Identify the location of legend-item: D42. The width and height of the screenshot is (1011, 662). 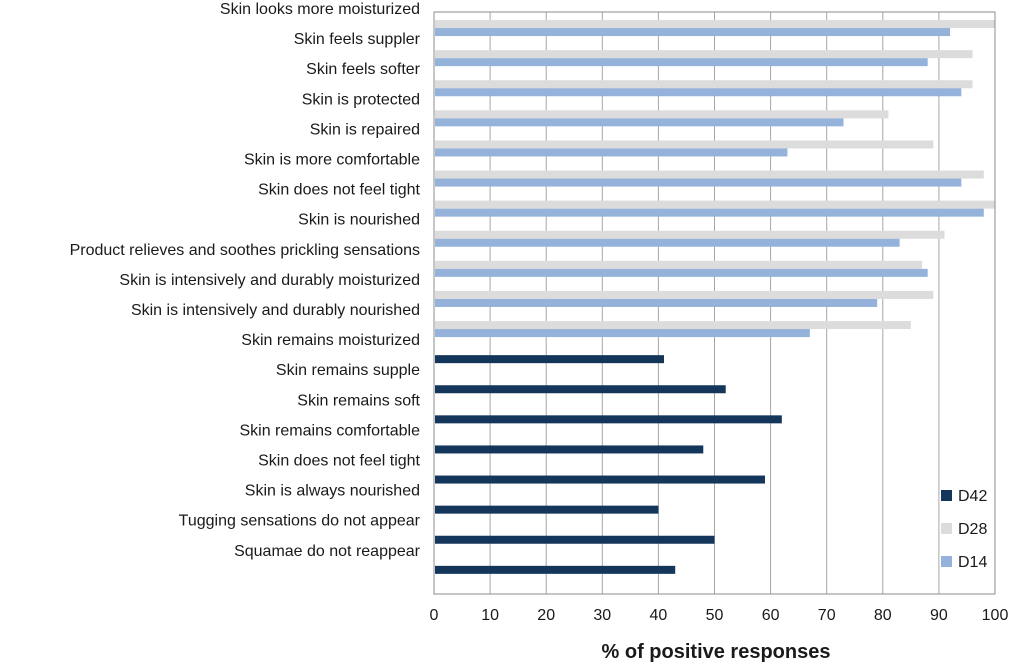
(964, 496).